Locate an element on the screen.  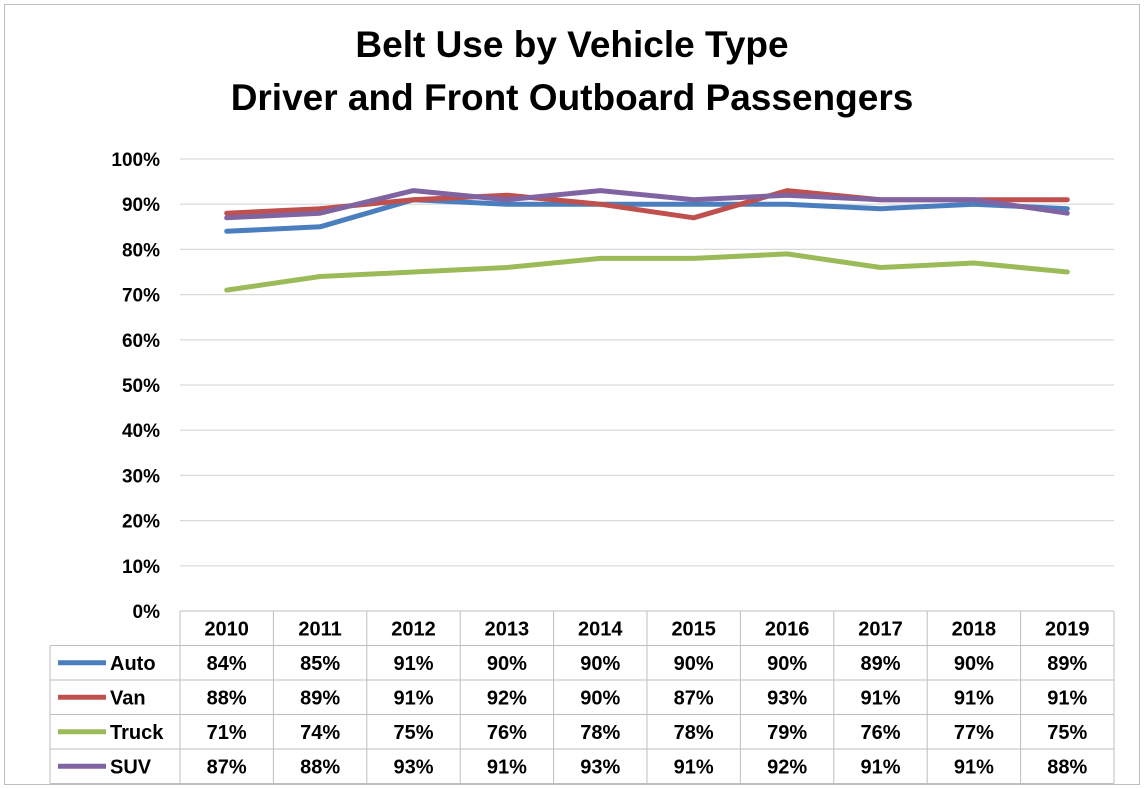
data-label: 74% is located at coordinates (320, 733).